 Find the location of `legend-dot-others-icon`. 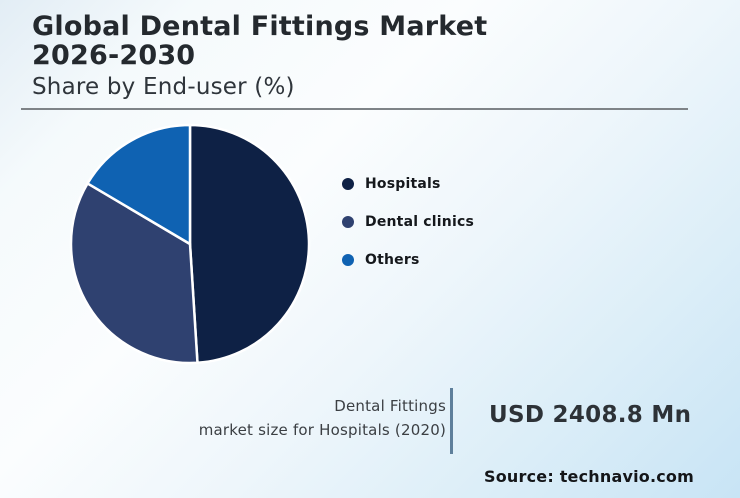

legend-dot-others-icon is located at coordinates (348, 260).